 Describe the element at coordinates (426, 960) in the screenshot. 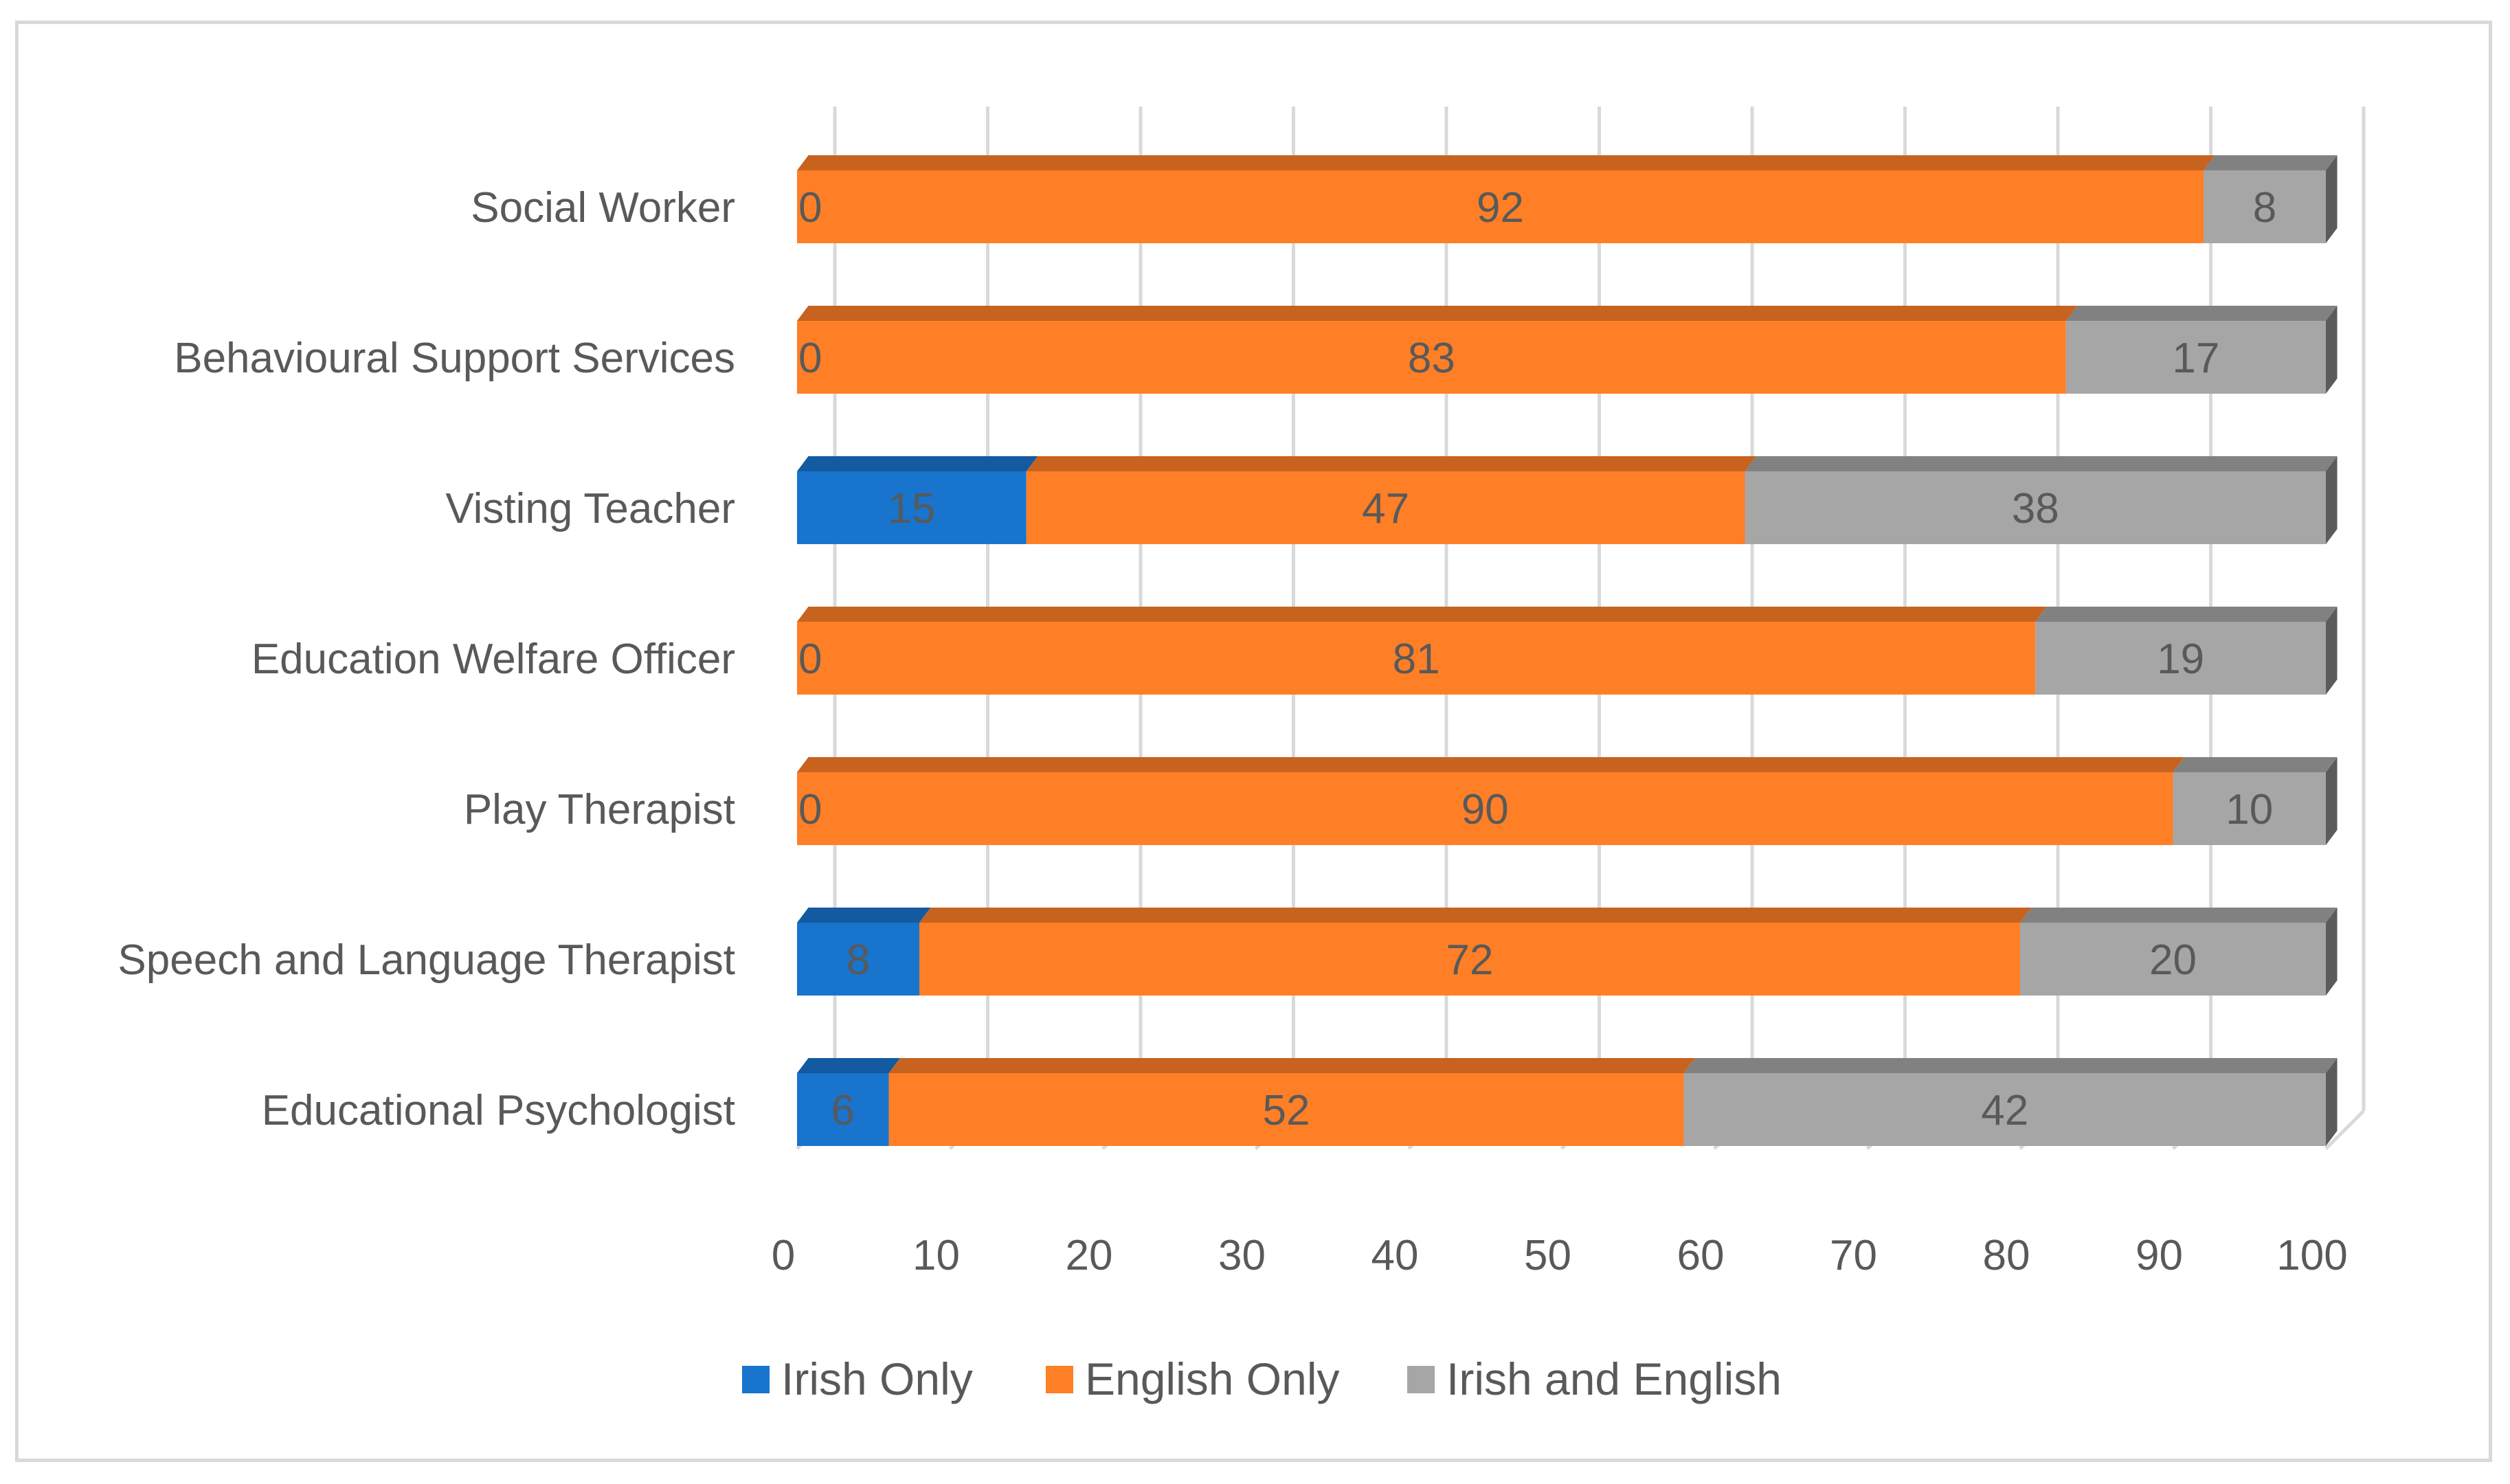

I see `category-label: Speech and Language Therapist` at that location.